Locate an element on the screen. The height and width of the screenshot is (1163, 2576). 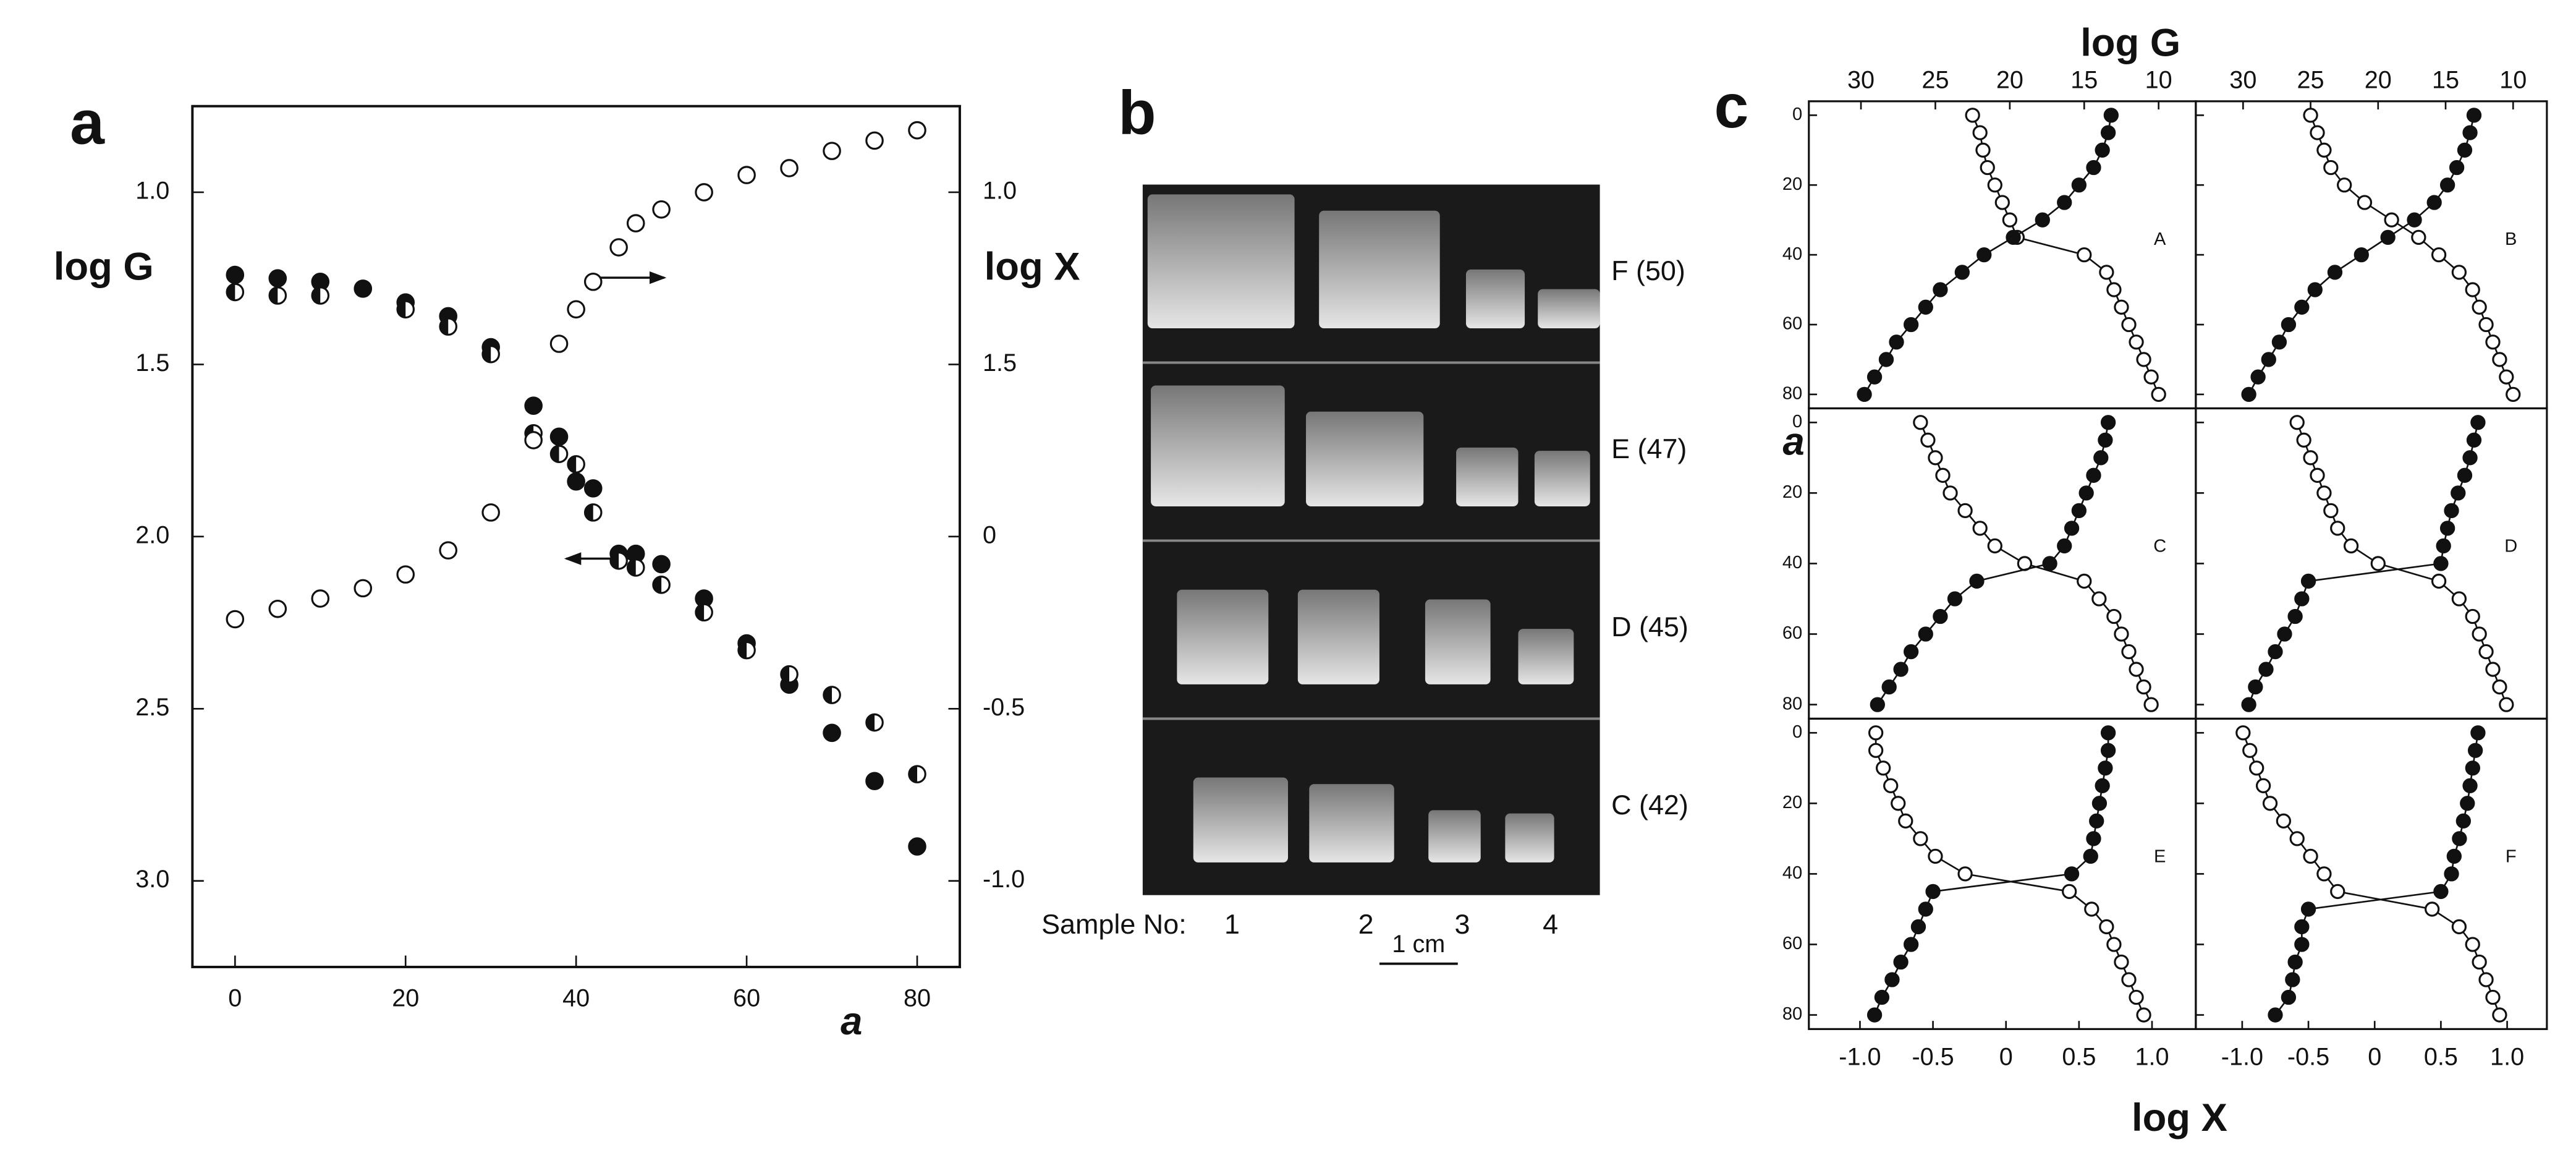
subplot-label: C is located at coordinates (2159, 546).